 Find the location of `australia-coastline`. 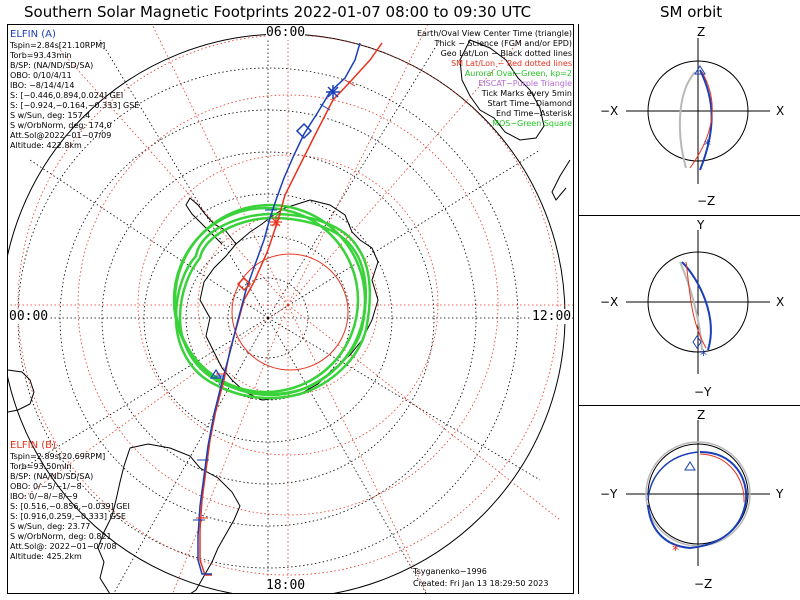

australia-coastline is located at coordinates (502, 90).